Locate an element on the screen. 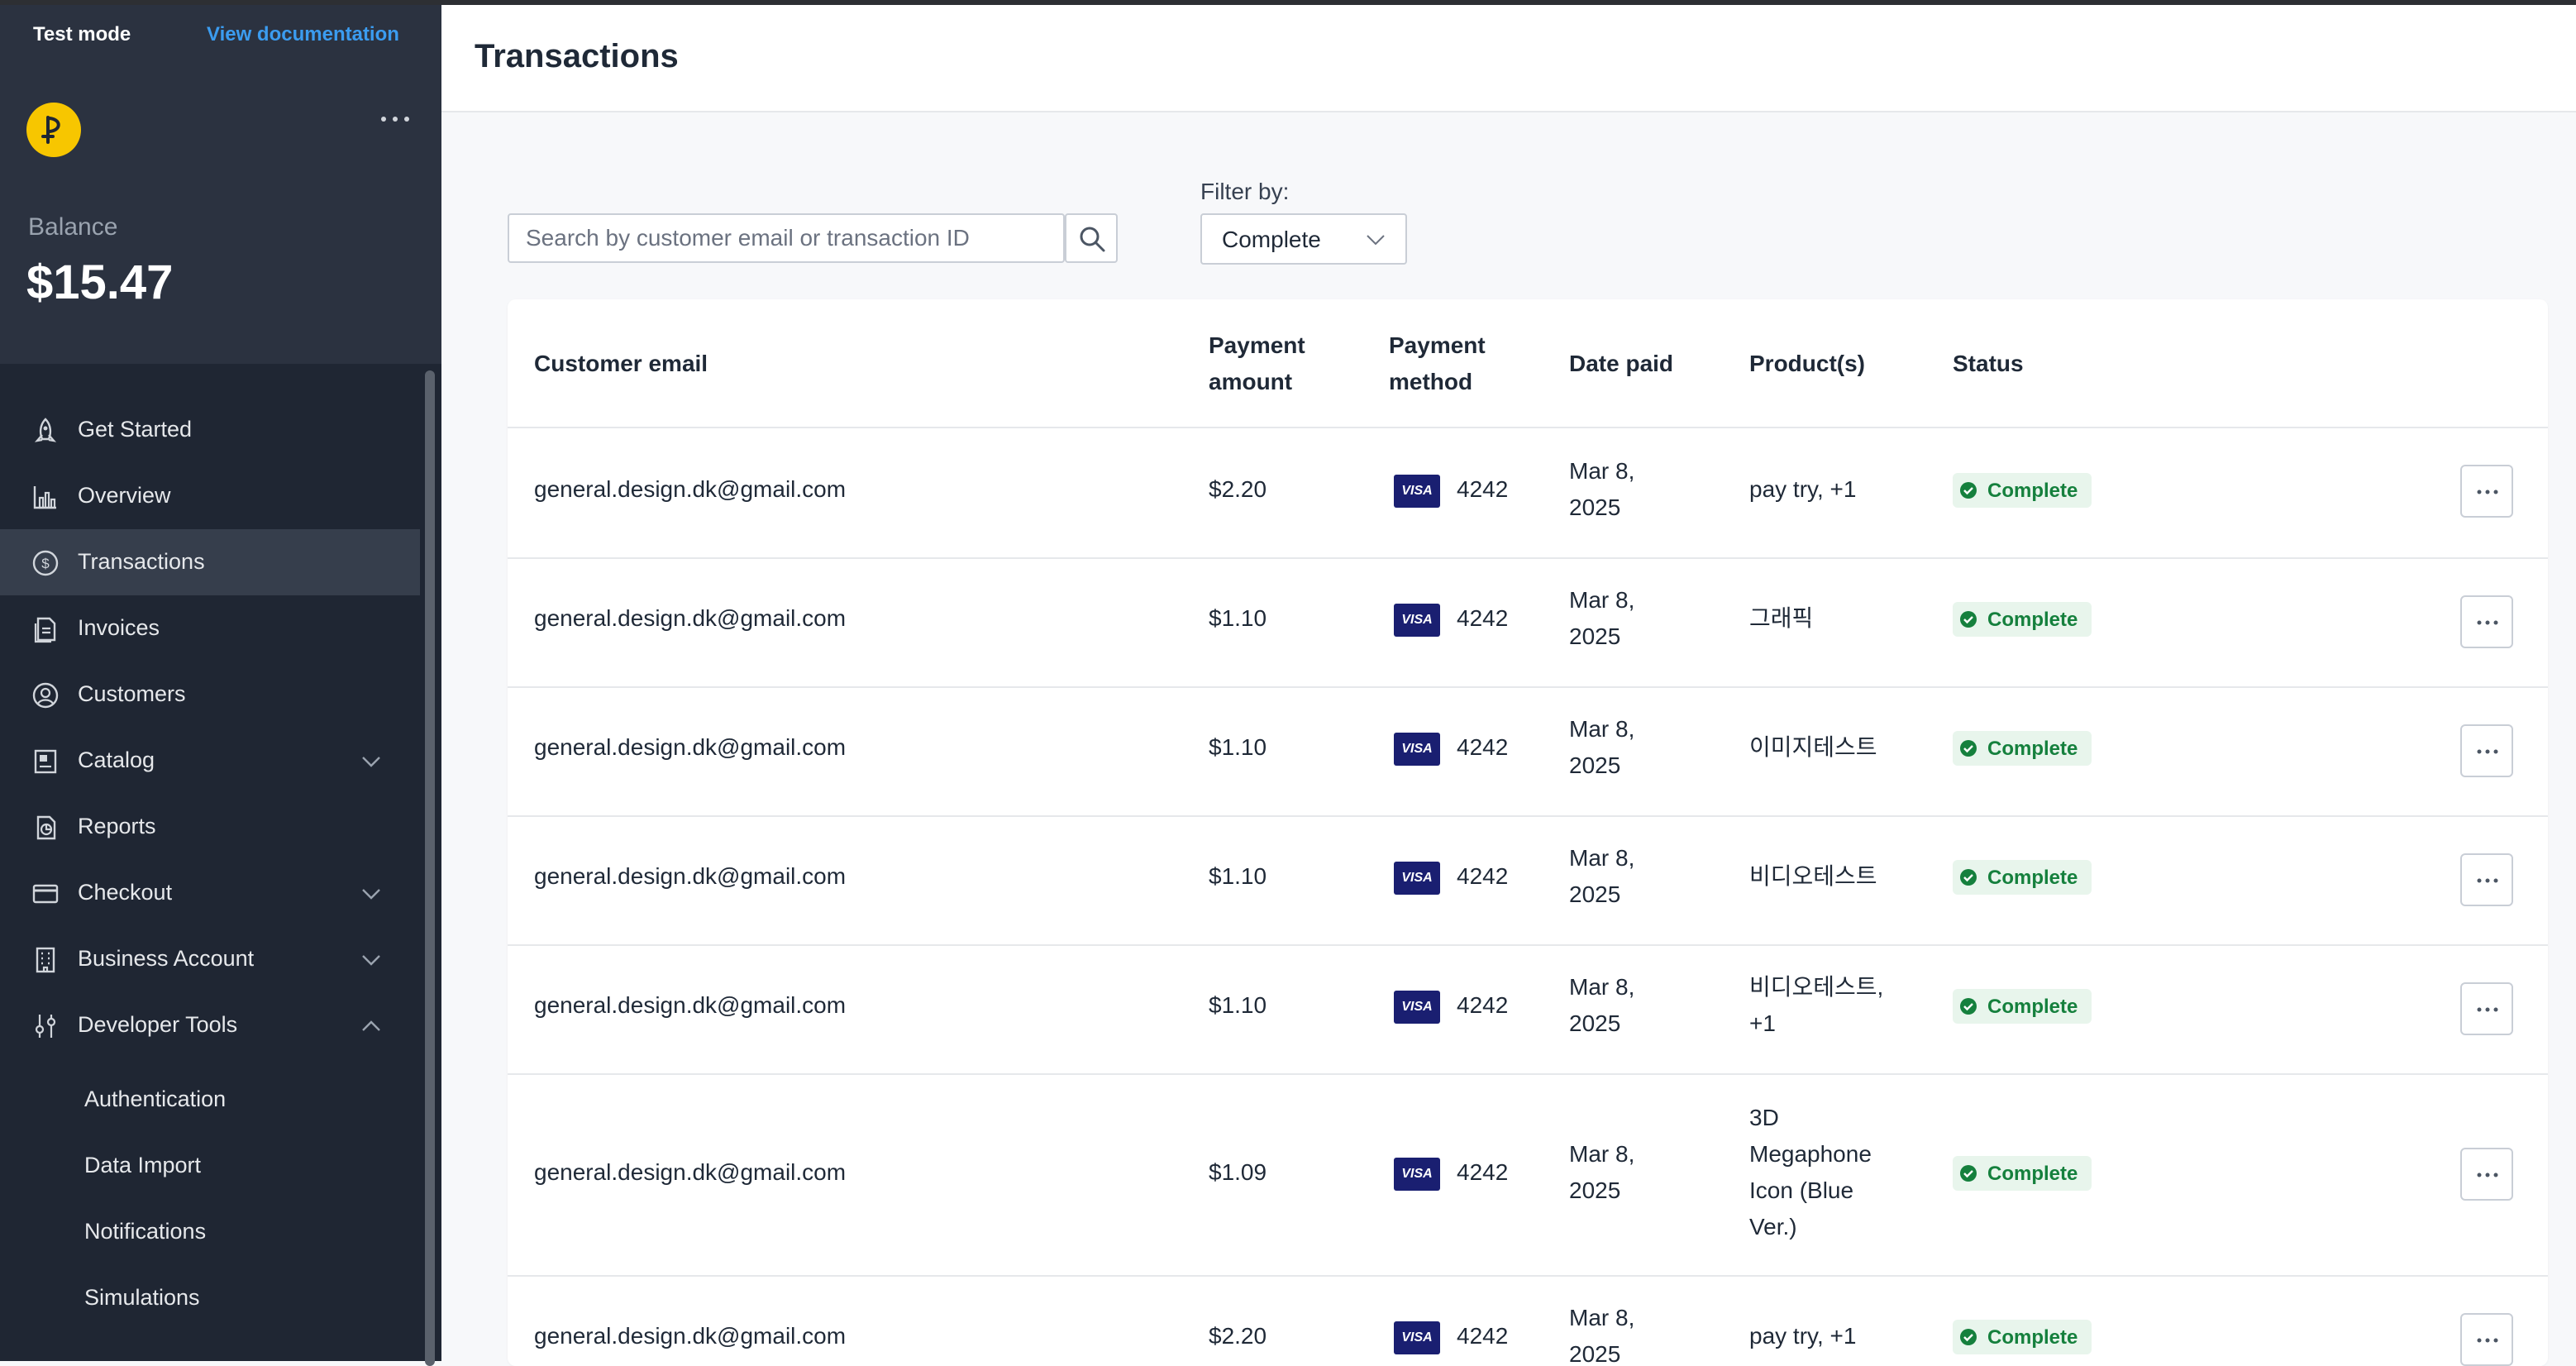  sidebar-item-label: Checkout is located at coordinates (125, 892).